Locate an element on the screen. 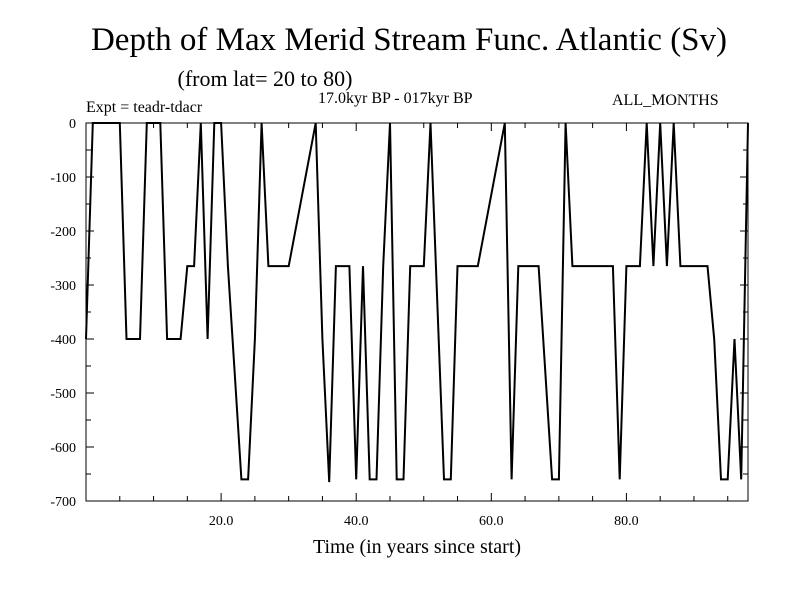 The width and height of the screenshot is (800, 600). y-tick-label: -400 is located at coordinates (63, 340).